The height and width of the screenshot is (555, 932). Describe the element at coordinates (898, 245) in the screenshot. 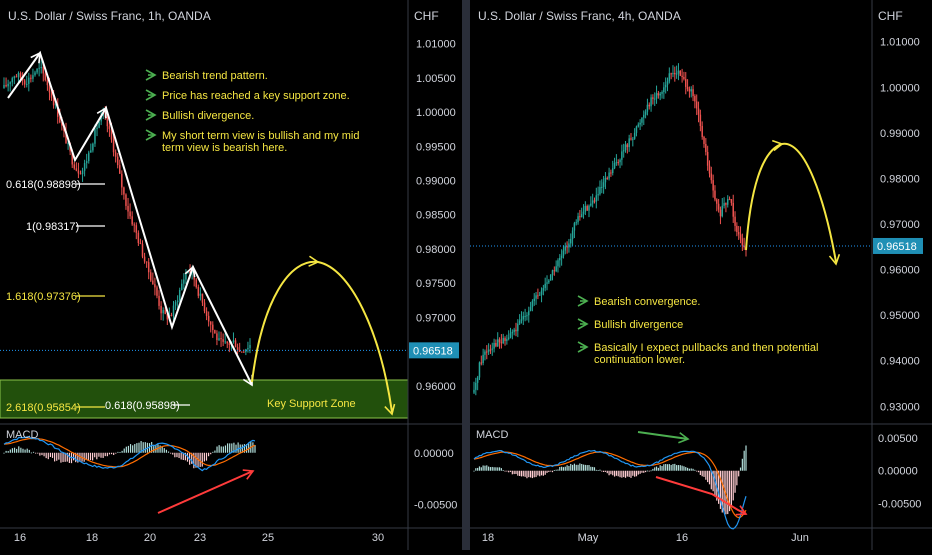

I see `current-price-tag` at that location.